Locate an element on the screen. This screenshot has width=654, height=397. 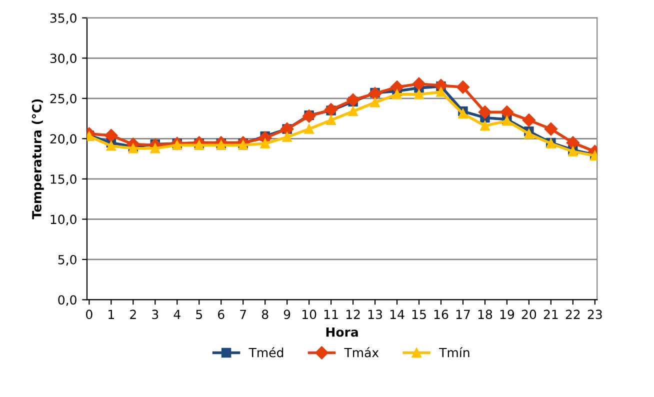
x-tick-label: 7 is located at coordinates (243, 314).